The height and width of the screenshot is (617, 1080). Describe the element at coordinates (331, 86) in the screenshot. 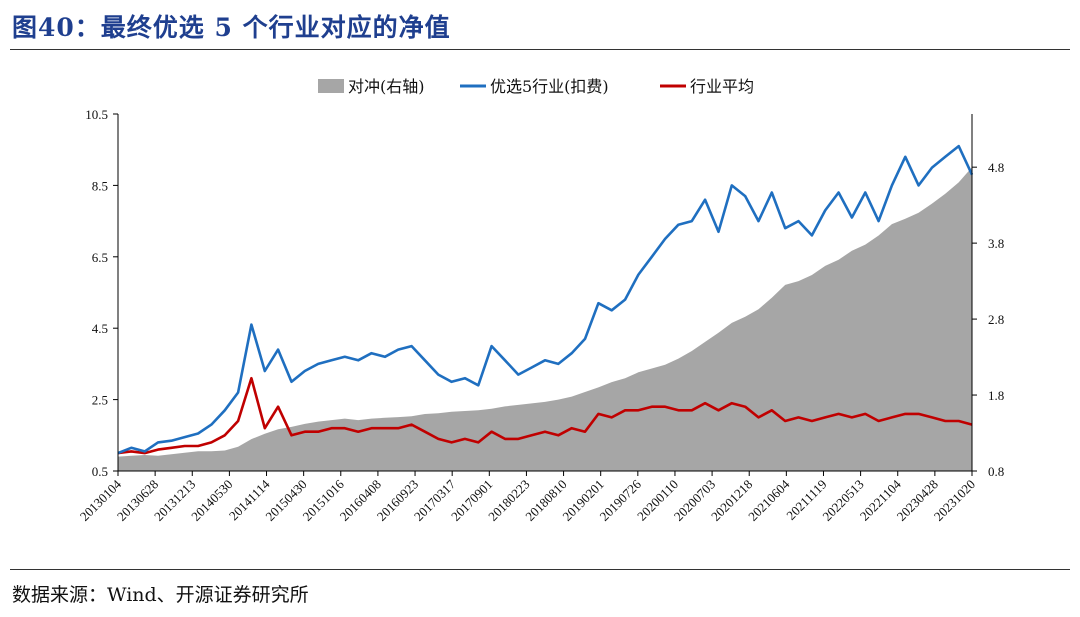

I see `legend-swatch-hedge` at that location.